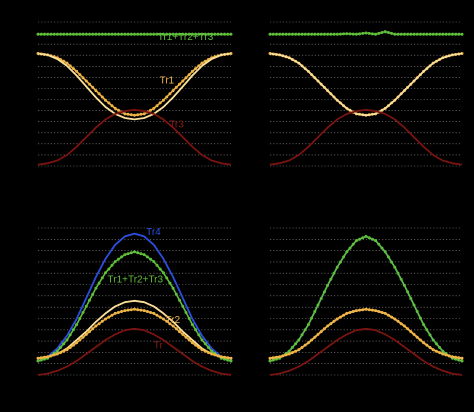 The height and width of the screenshot is (412, 474). What do you see at coordinates (134, 297) in the screenshot?
I see `series-line-tr4` at bounding box center [134, 297].